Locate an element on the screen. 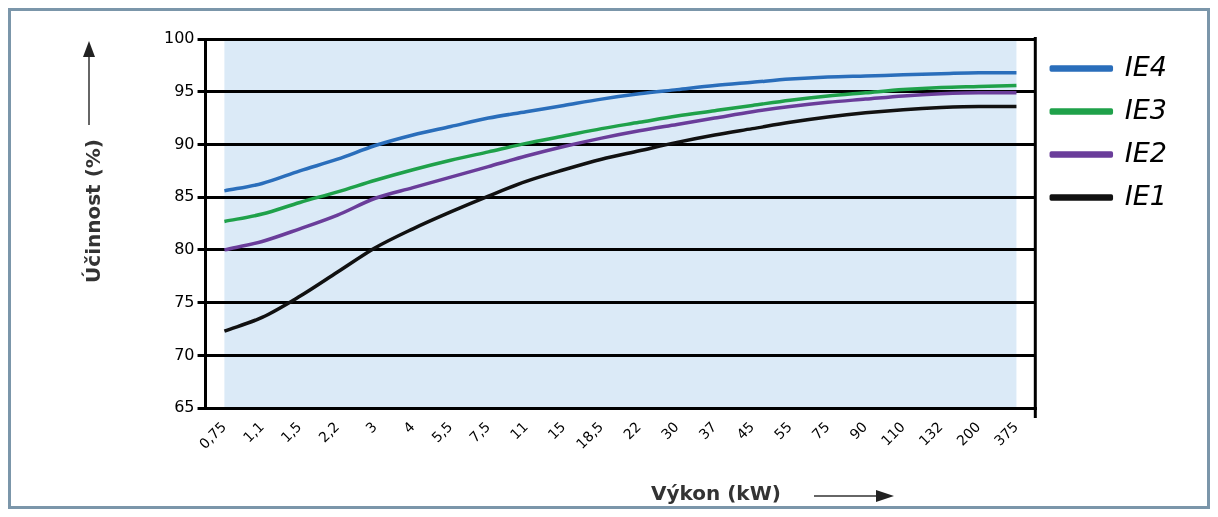 The height and width of the screenshot is (517, 1218). y-tick-label: 70 is located at coordinates (184, 354).